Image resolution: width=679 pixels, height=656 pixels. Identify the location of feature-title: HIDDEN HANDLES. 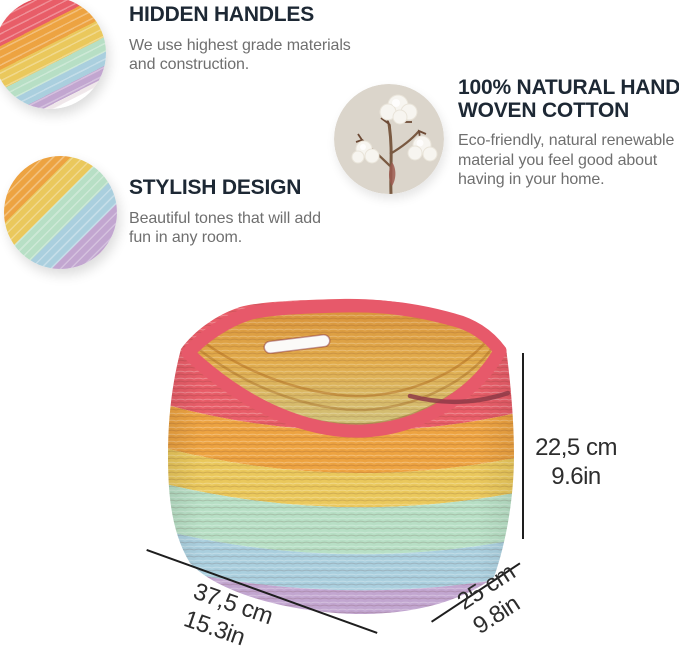
(222, 14).